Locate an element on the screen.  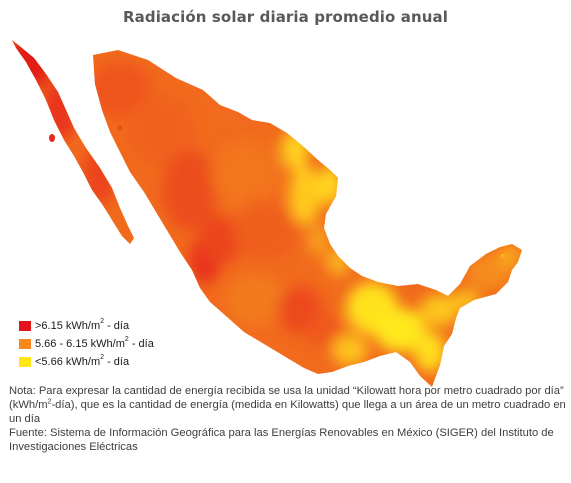
legend-item-mid: 5.66 - 6.15 kWh/m2 - día is located at coordinates (86, 343).